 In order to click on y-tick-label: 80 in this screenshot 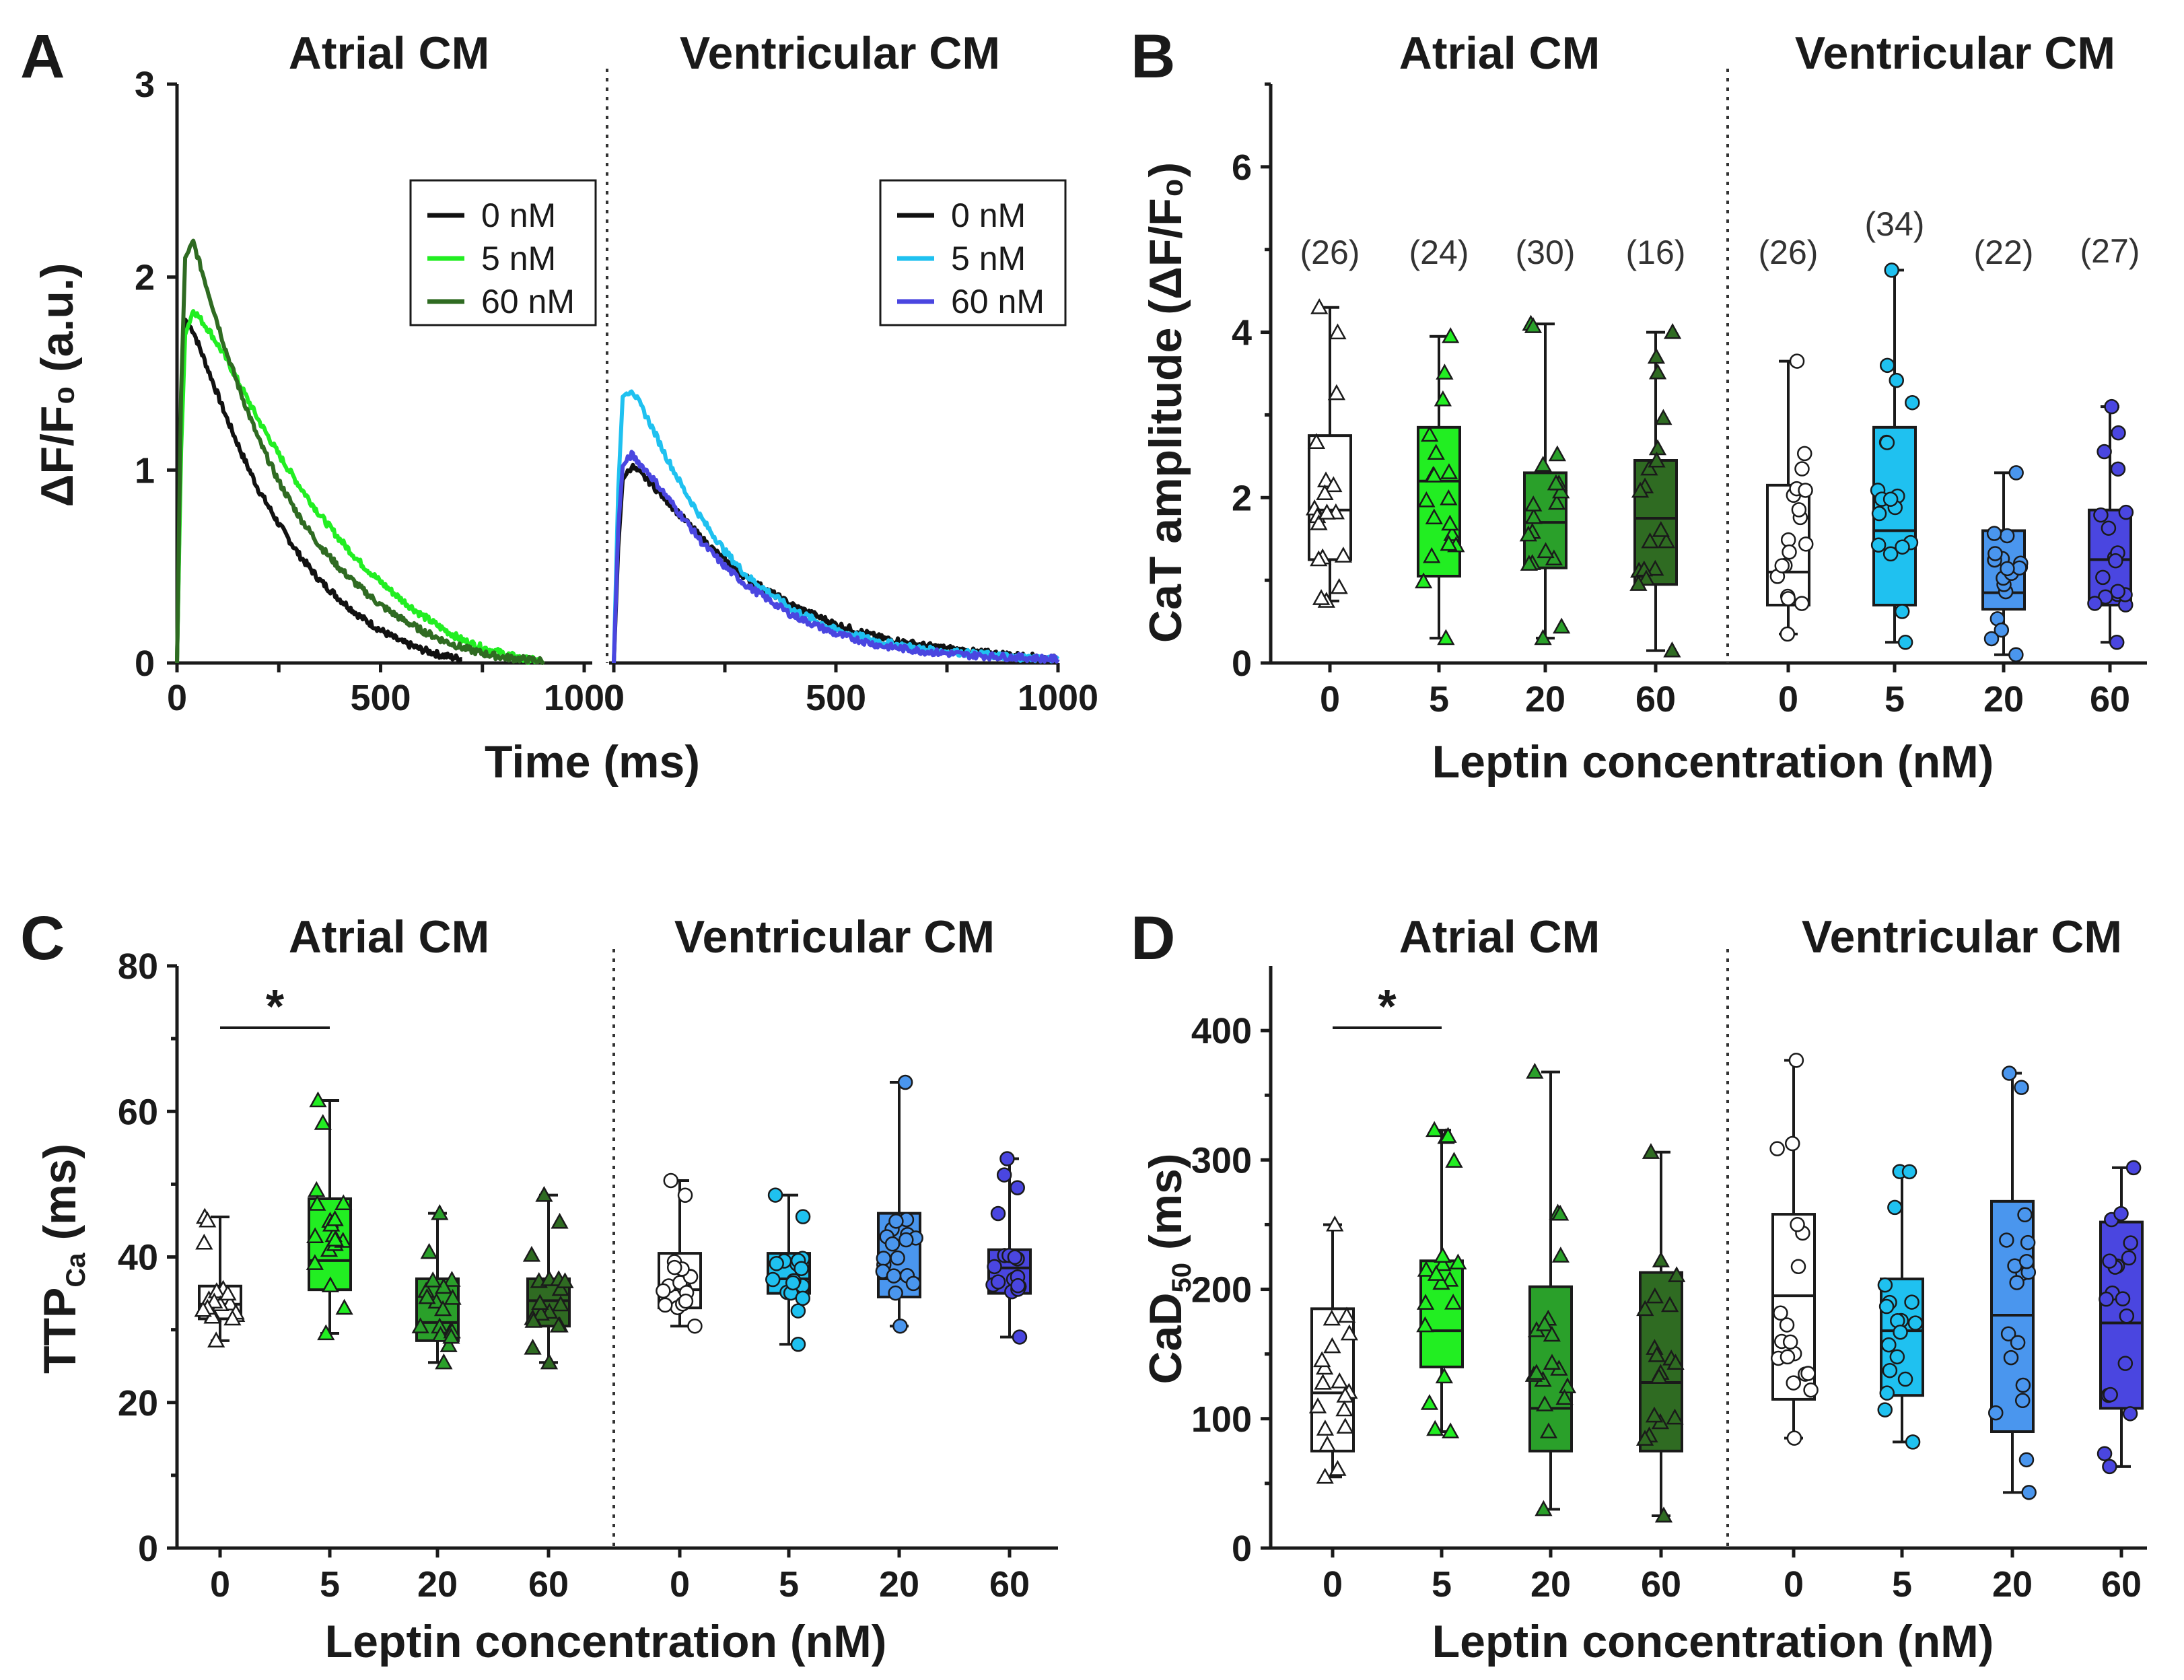, I will do `click(138, 967)`.